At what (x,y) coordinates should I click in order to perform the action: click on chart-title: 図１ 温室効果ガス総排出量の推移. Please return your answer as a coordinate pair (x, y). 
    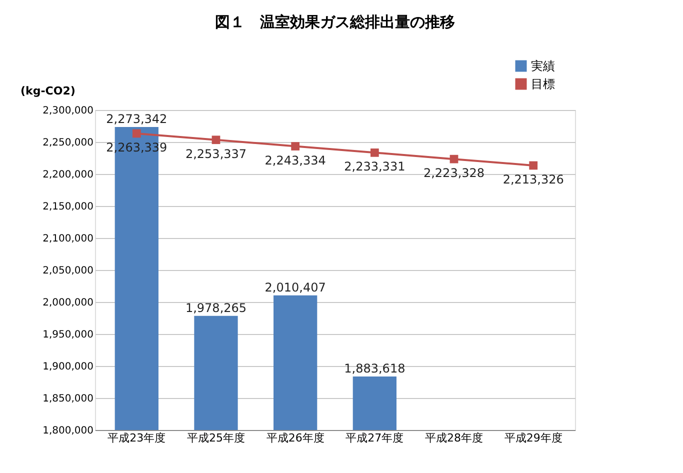
    Looking at the image, I should click on (335, 22).